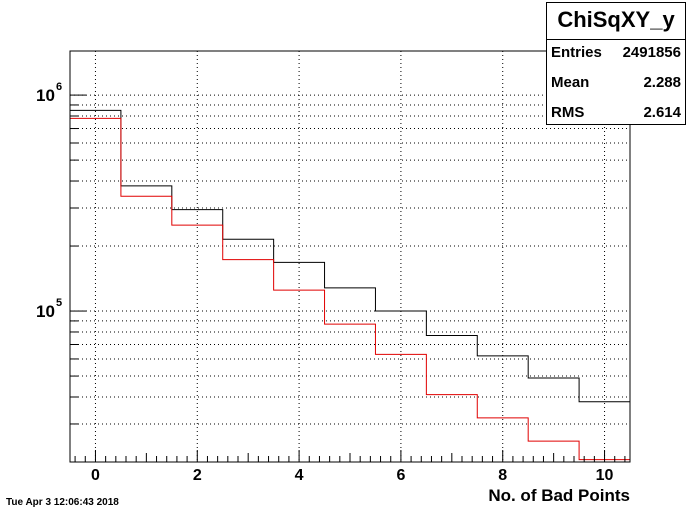  I want to click on stats-value: 2491856, so click(651, 52).